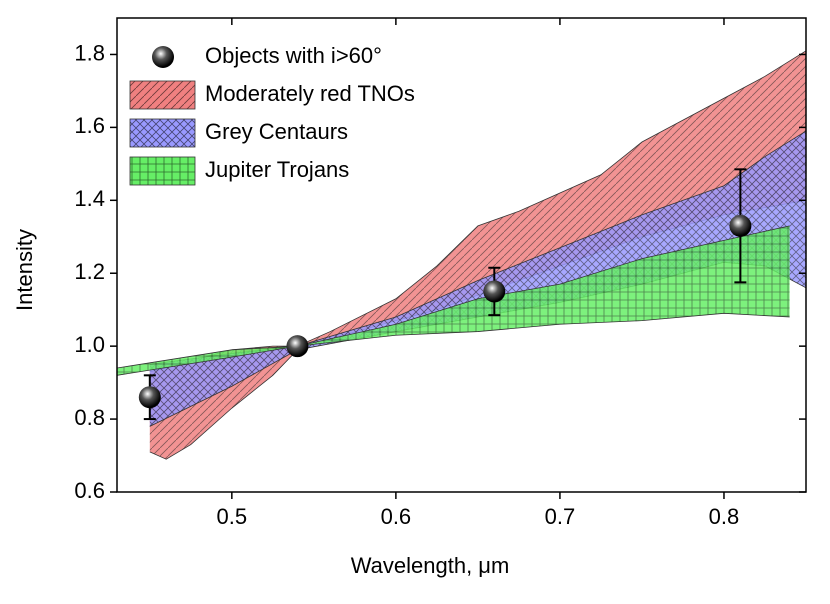 The width and height of the screenshot is (830, 604). I want to click on x-tick-label: 0.8, so click(724, 516).